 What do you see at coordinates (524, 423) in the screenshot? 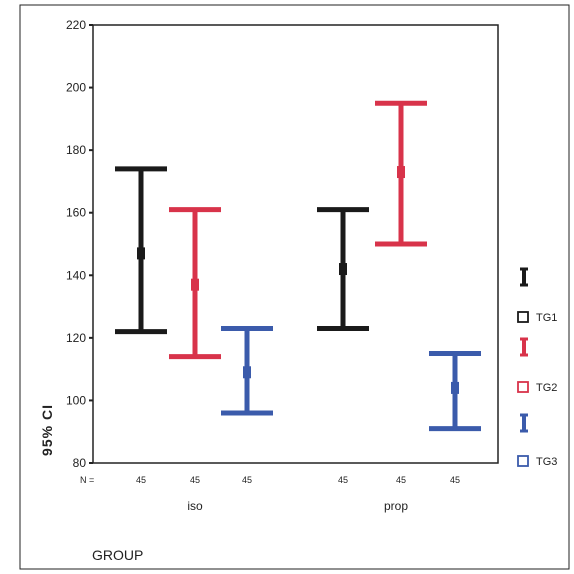
I see `legend-symbol-tg3` at bounding box center [524, 423].